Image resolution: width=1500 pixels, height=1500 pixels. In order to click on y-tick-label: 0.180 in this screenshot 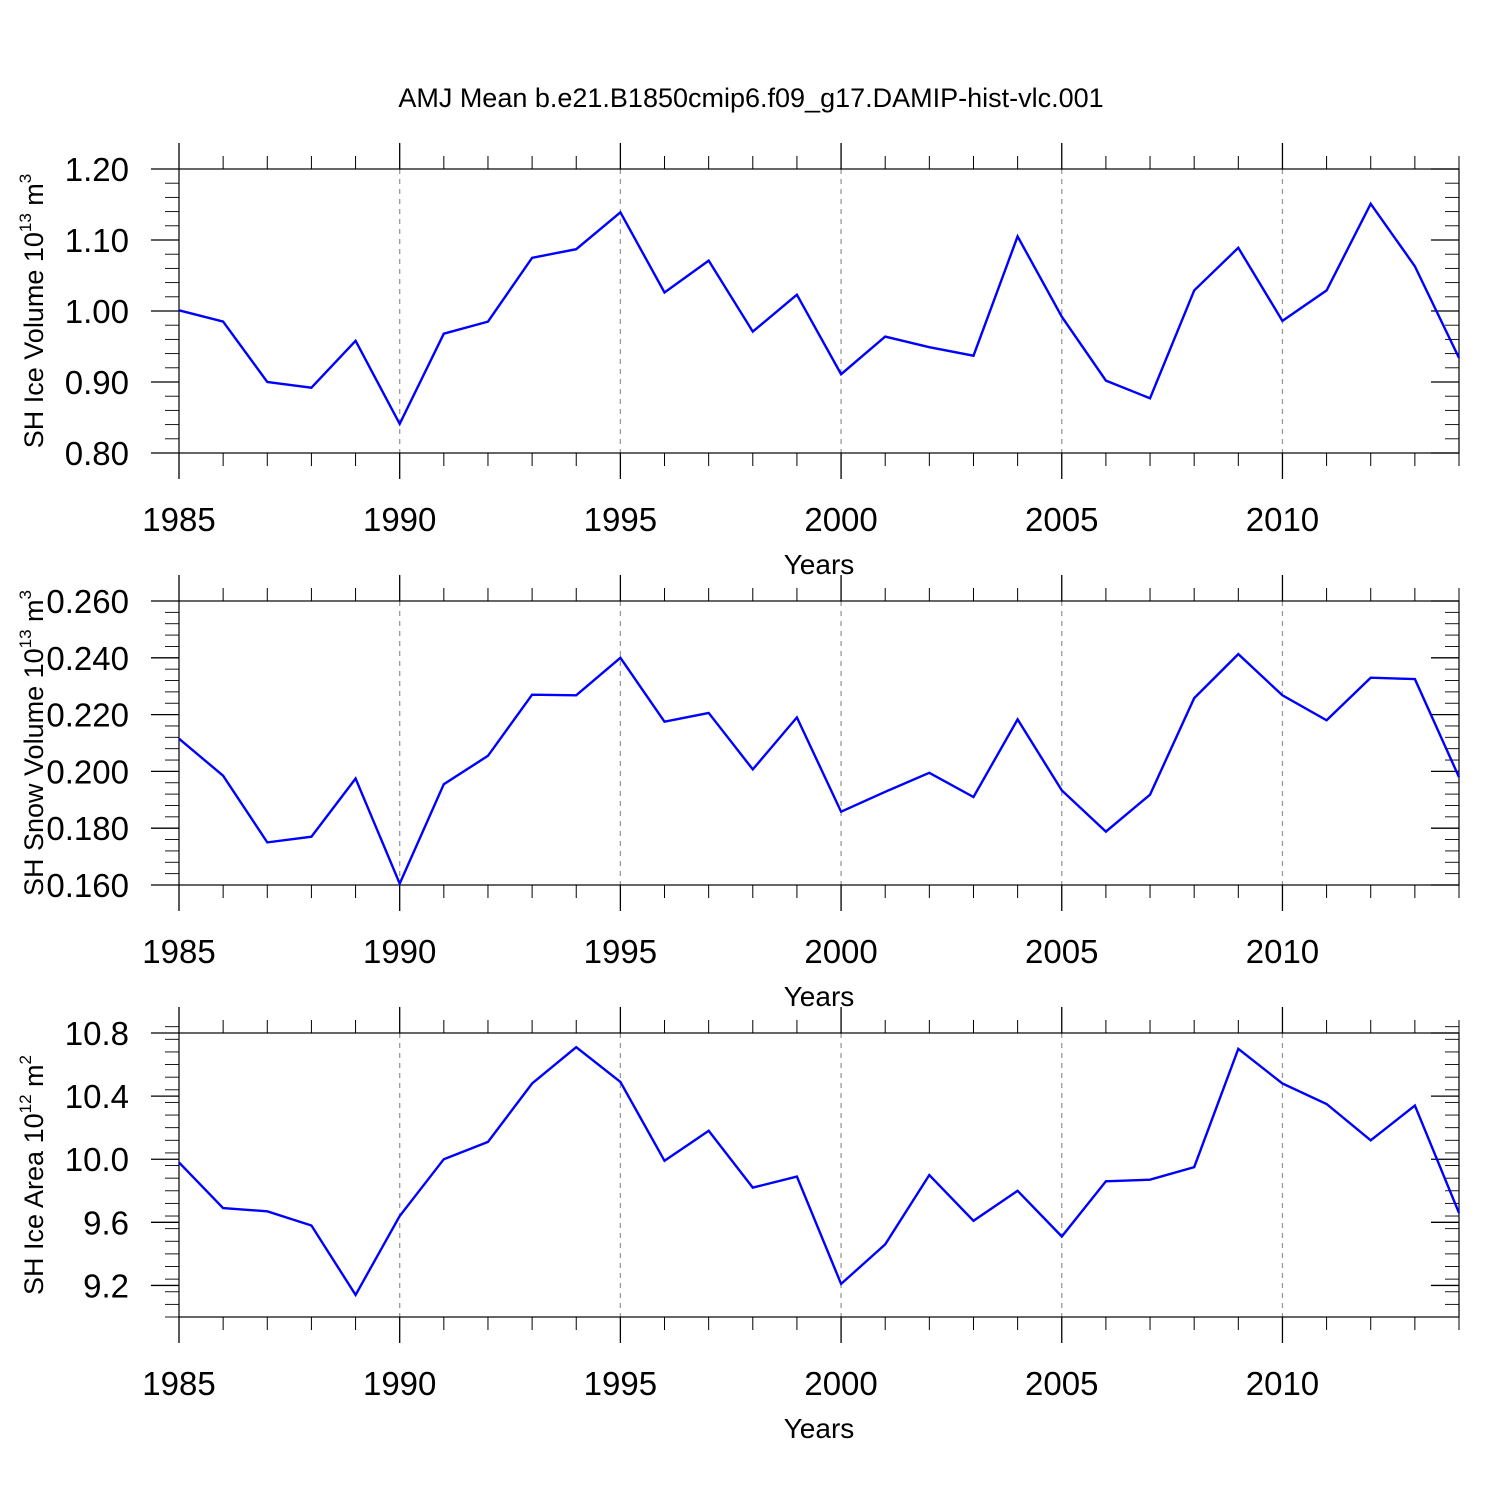, I will do `click(87, 828)`.